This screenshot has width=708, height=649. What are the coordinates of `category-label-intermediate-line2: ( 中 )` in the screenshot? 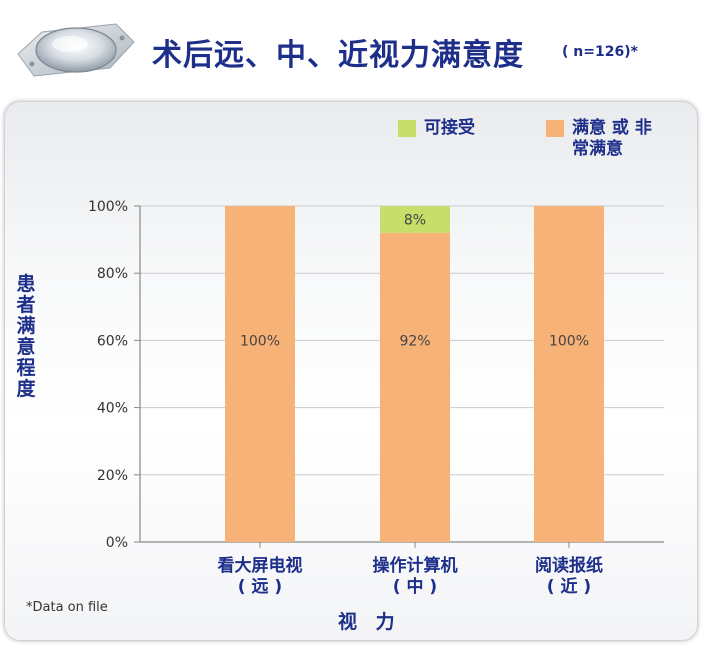 It's located at (415, 587).